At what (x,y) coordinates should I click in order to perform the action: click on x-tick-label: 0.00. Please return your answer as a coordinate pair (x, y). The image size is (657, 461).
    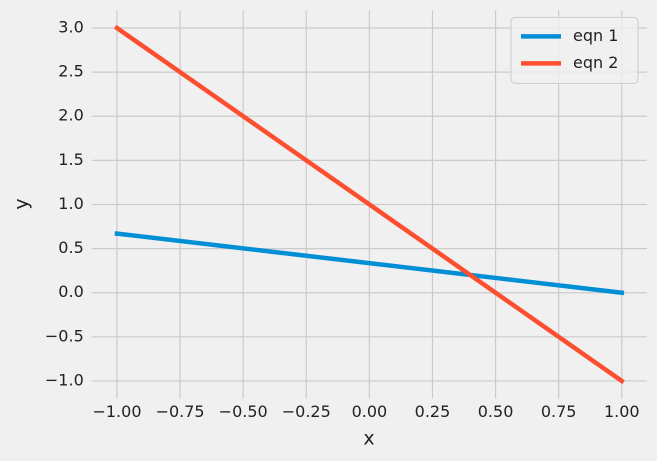
    Looking at the image, I should click on (370, 411).